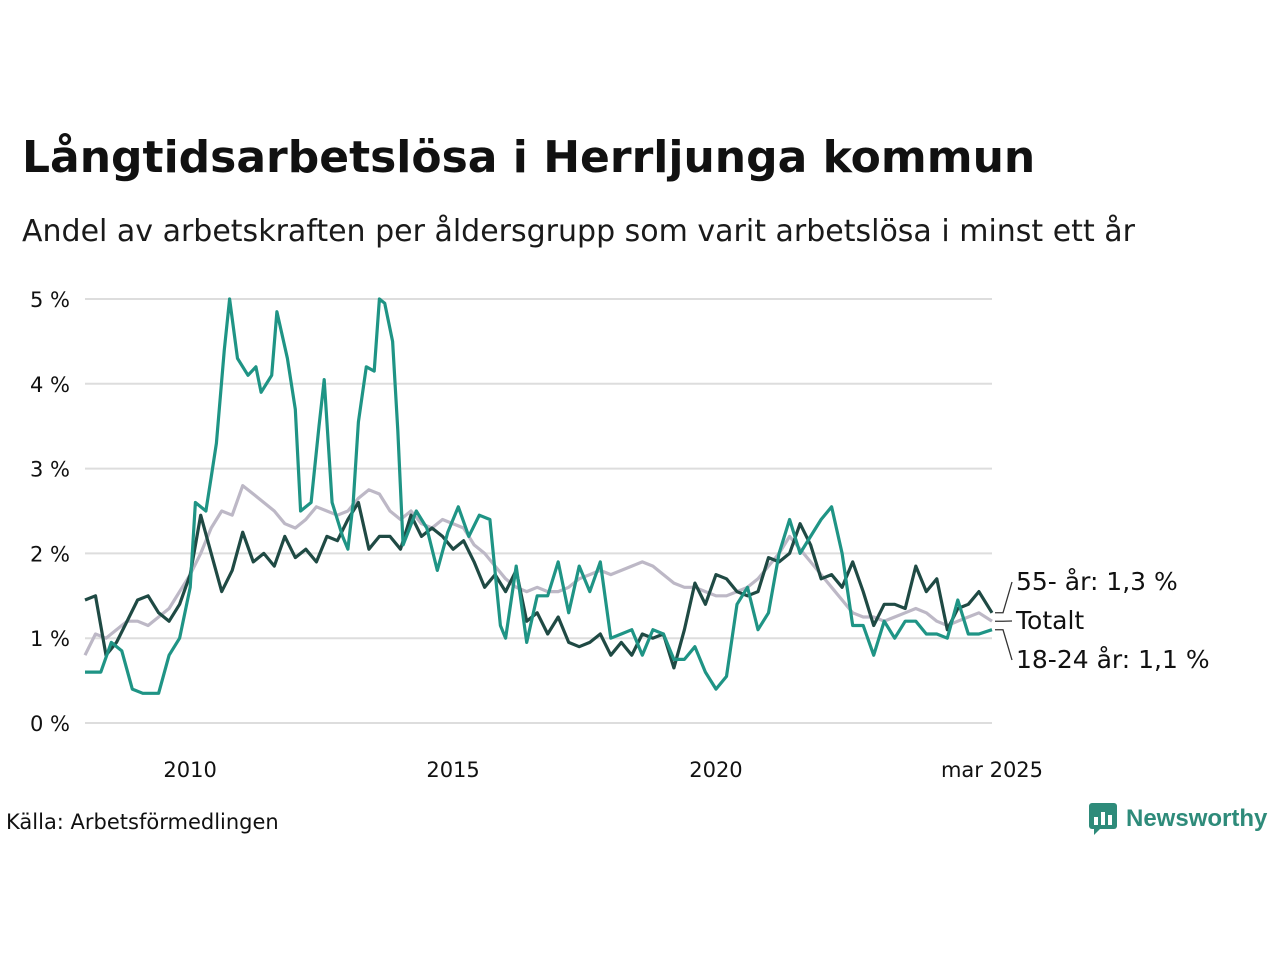 The image size is (1280, 960). I want to click on series-end-label: 18-24 år: 1,1 %, so click(1113, 659).